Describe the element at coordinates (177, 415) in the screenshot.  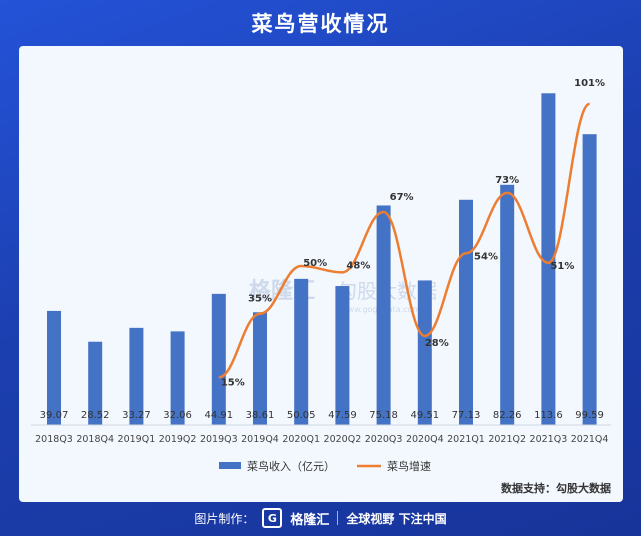
I see `bar-value-label: 32.06` at that location.